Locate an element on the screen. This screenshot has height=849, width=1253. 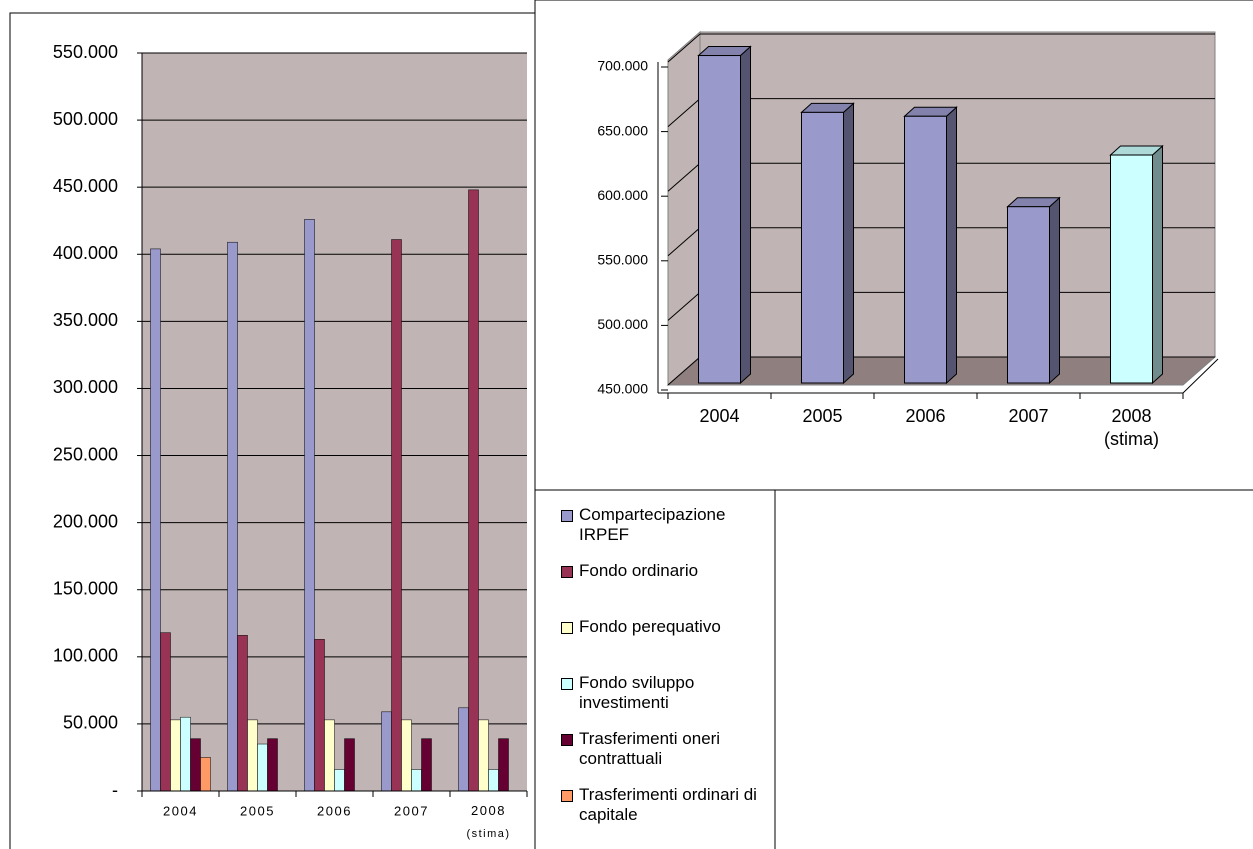
legend-item: Trasferimenti ordinari di capitale is located at coordinates (664, 813).